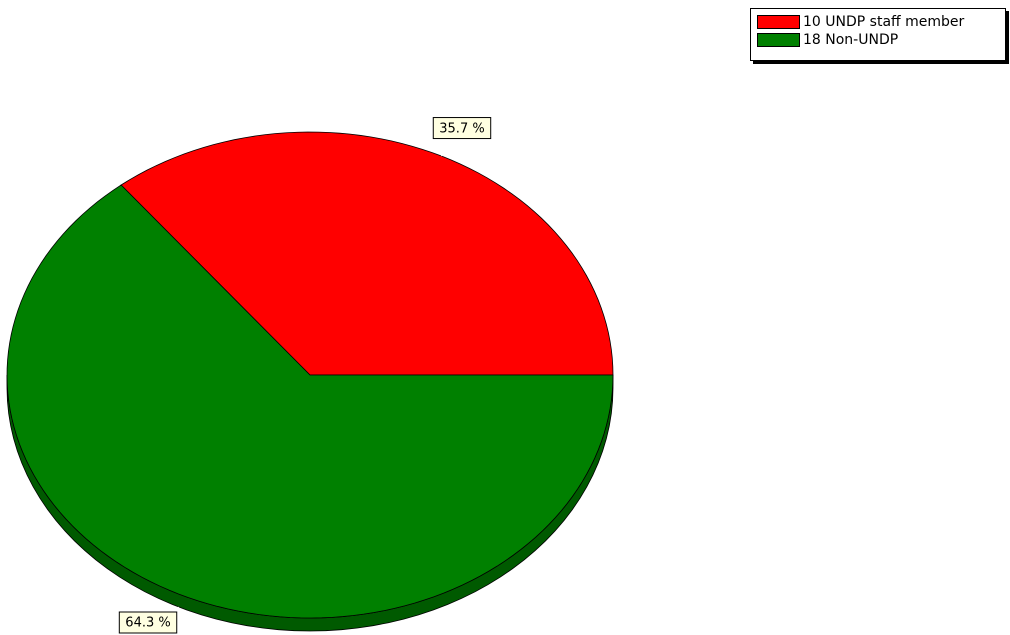 The height and width of the screenshot is (635, 1010). What do you see at coordinates (778, 22) in the screenshot?
I see `legend-swatch-undp-staff` at bounding box center [778, 22].